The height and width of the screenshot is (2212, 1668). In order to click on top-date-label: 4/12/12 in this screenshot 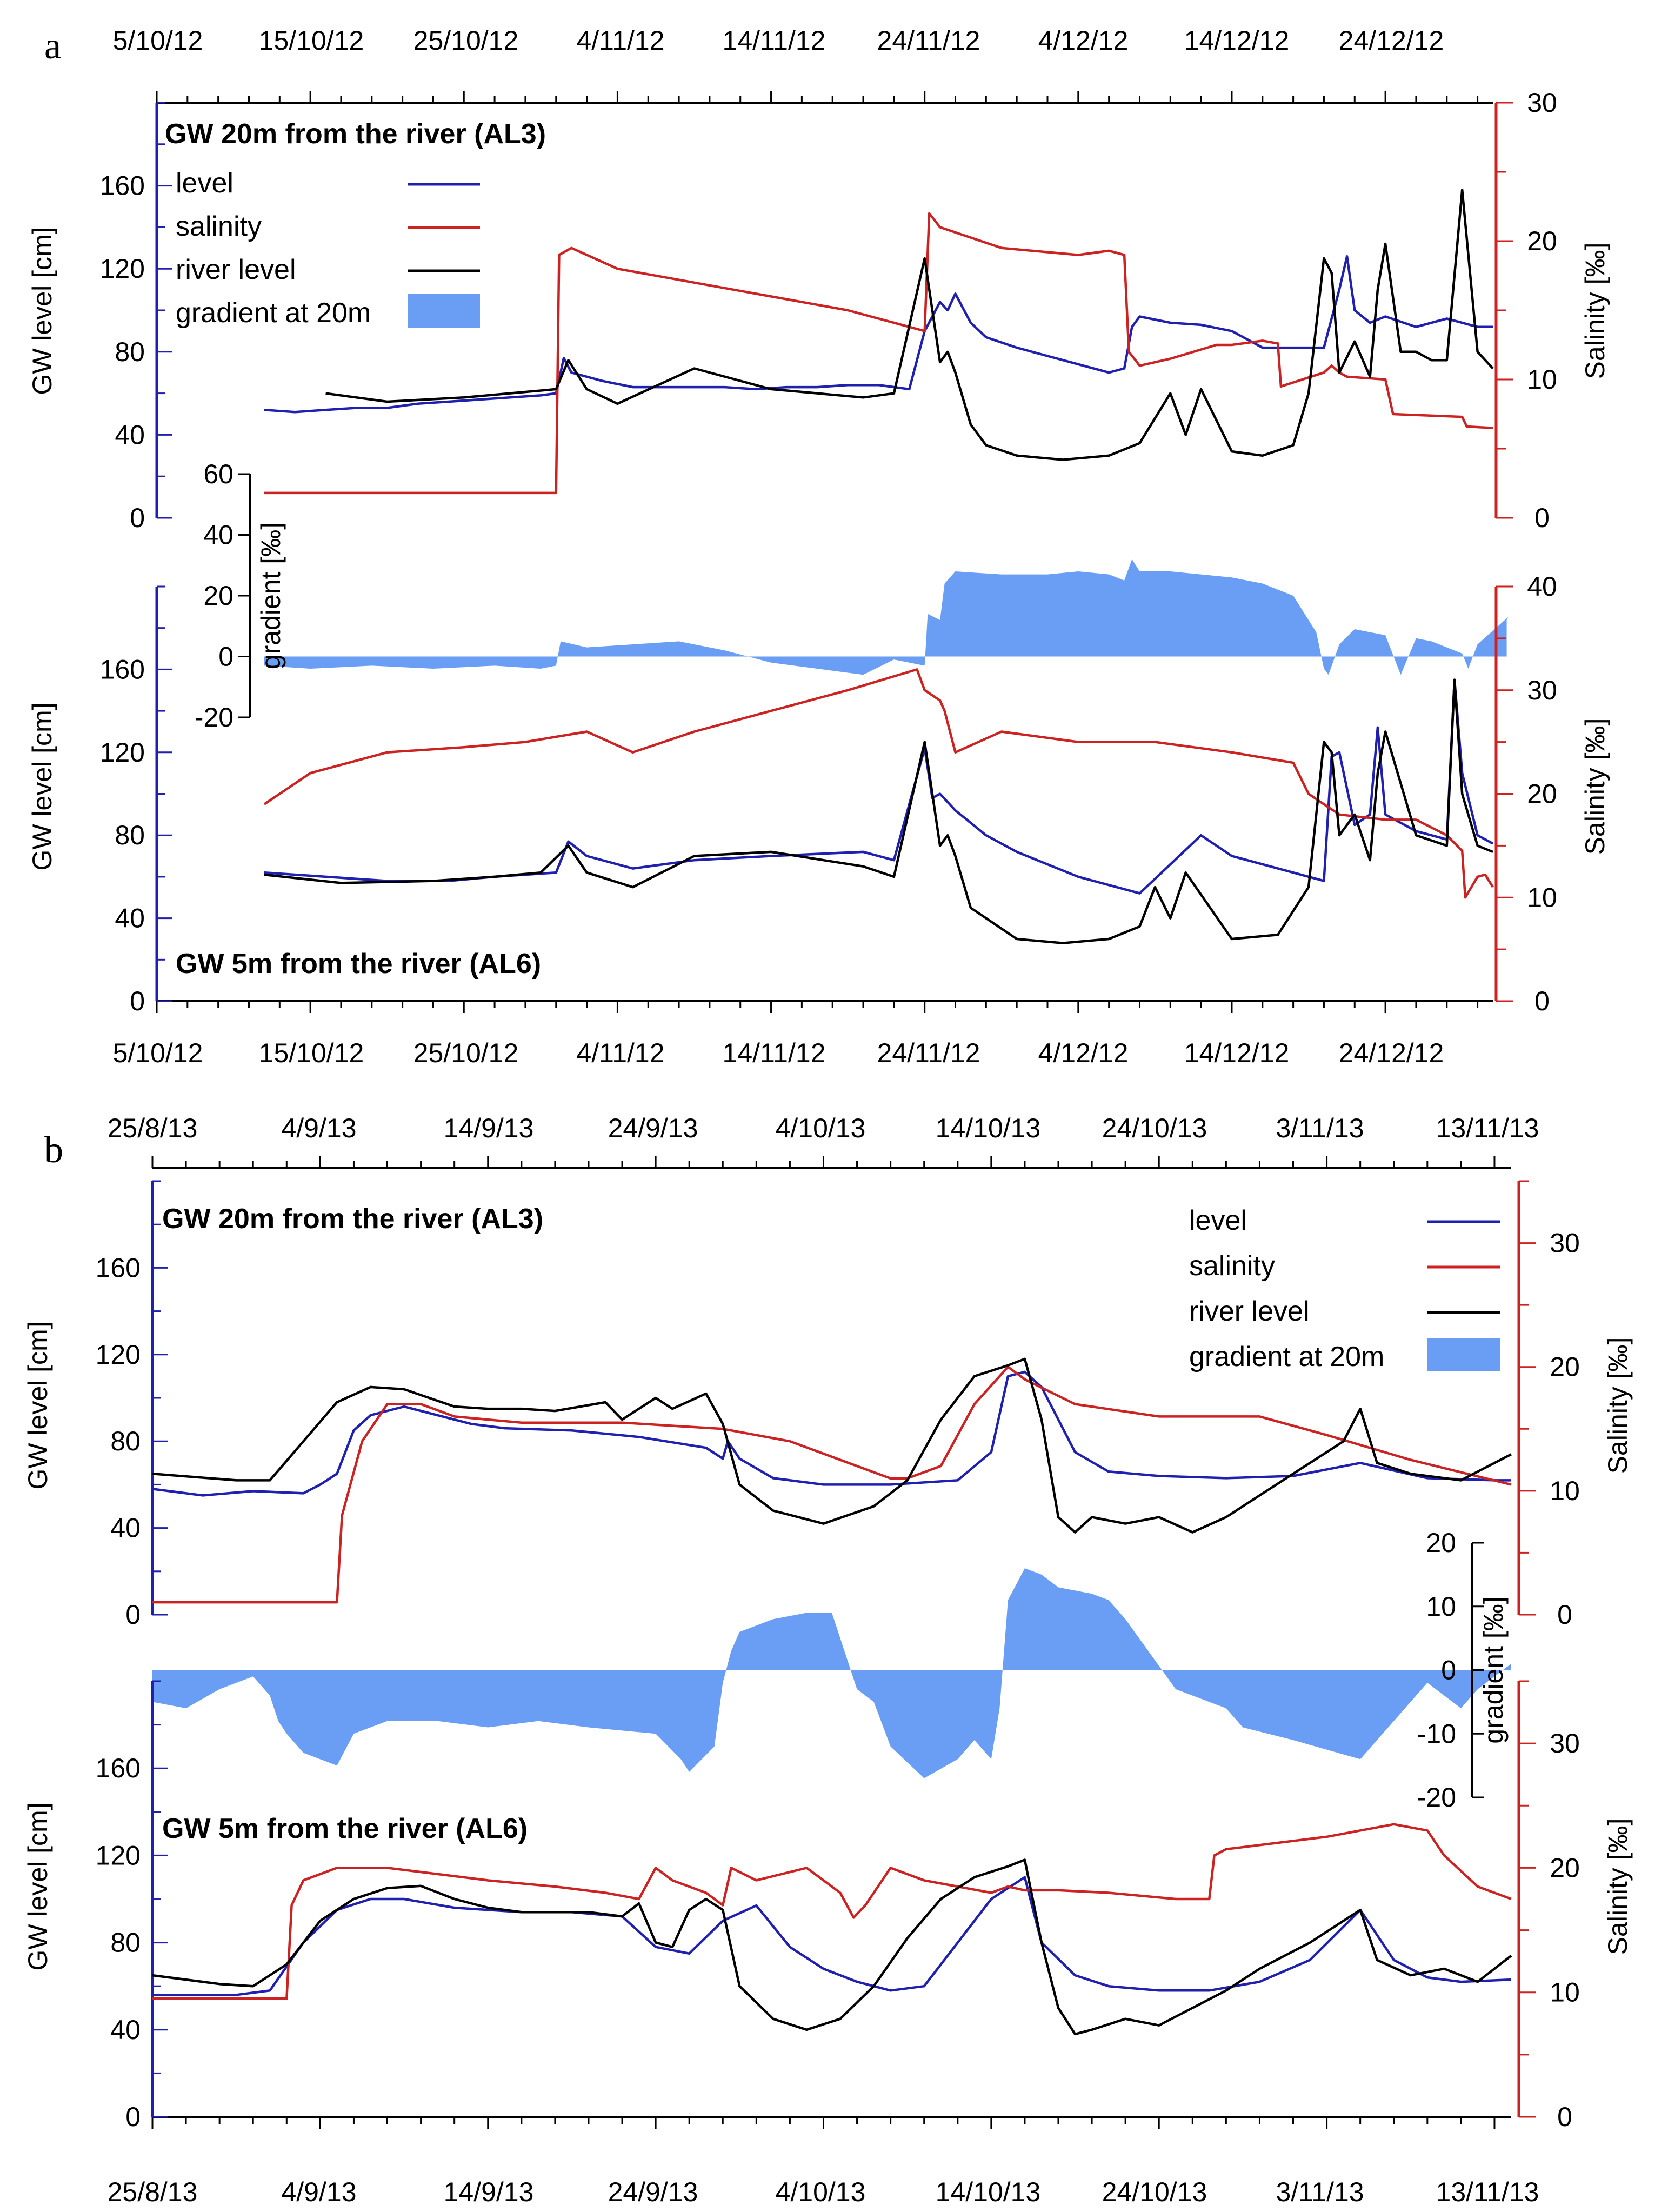, I will do `click(1083, 40)`.